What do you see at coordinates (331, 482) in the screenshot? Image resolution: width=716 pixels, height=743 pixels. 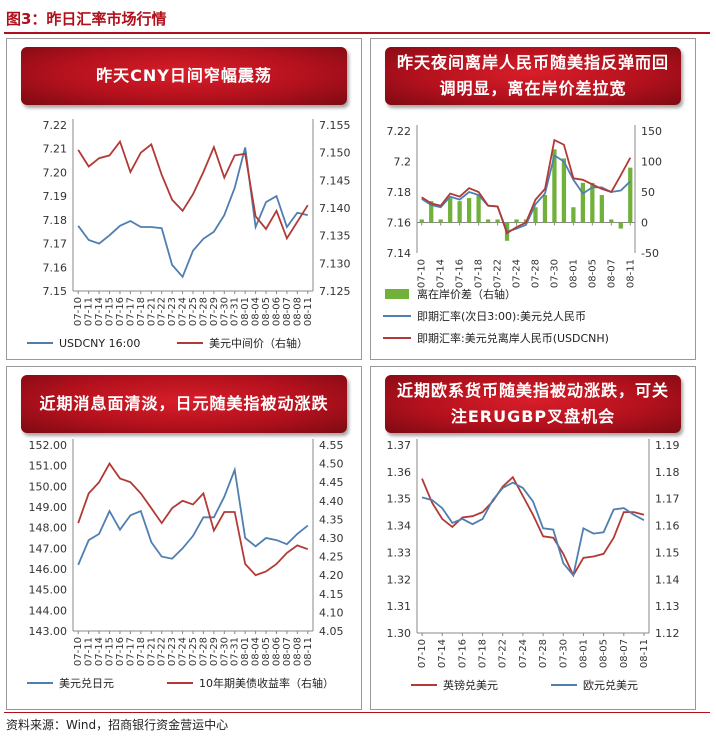 I see `right-axis-tick-label: 4.45` at bounding box center [331, 482].